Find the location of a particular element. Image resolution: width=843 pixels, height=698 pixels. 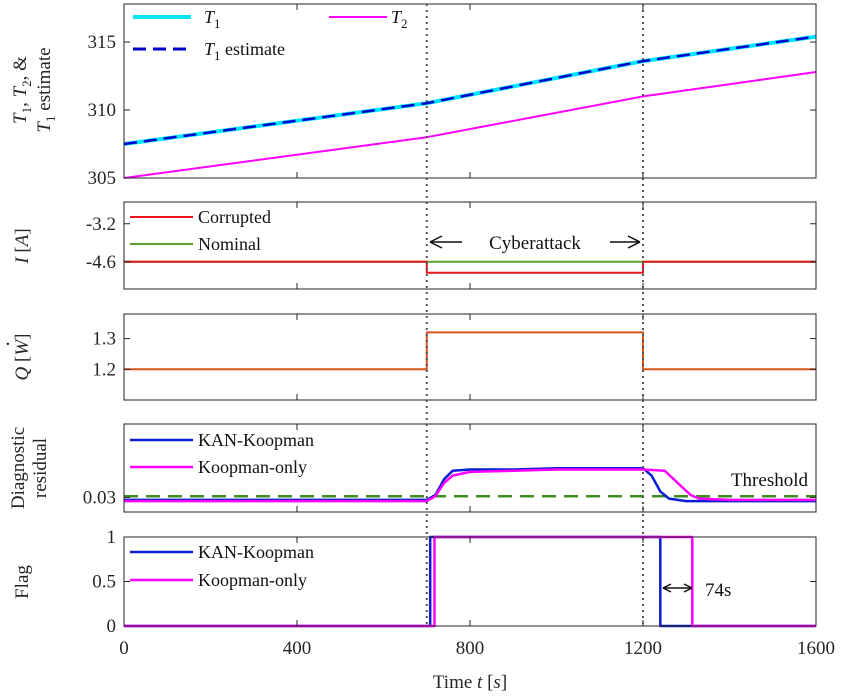

ylabel-panel5: Flag is located at coordinates (22, 582).